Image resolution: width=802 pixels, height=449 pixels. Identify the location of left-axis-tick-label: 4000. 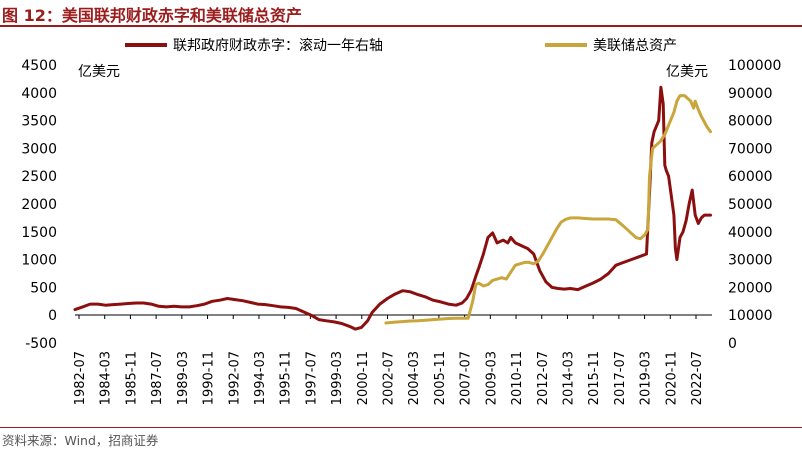
(39, 94).